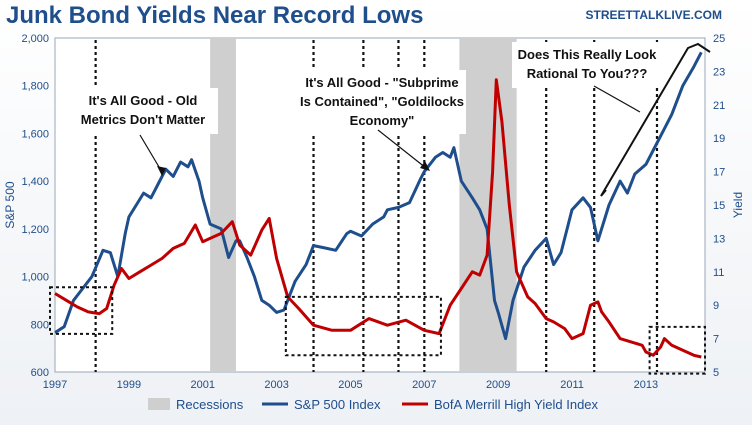 This screenshot has height=425, width=752. What do you see at coordinates (210, 404) in the screenshot?
I see `legend-label: Recessions` at bounding box center [210, 404].